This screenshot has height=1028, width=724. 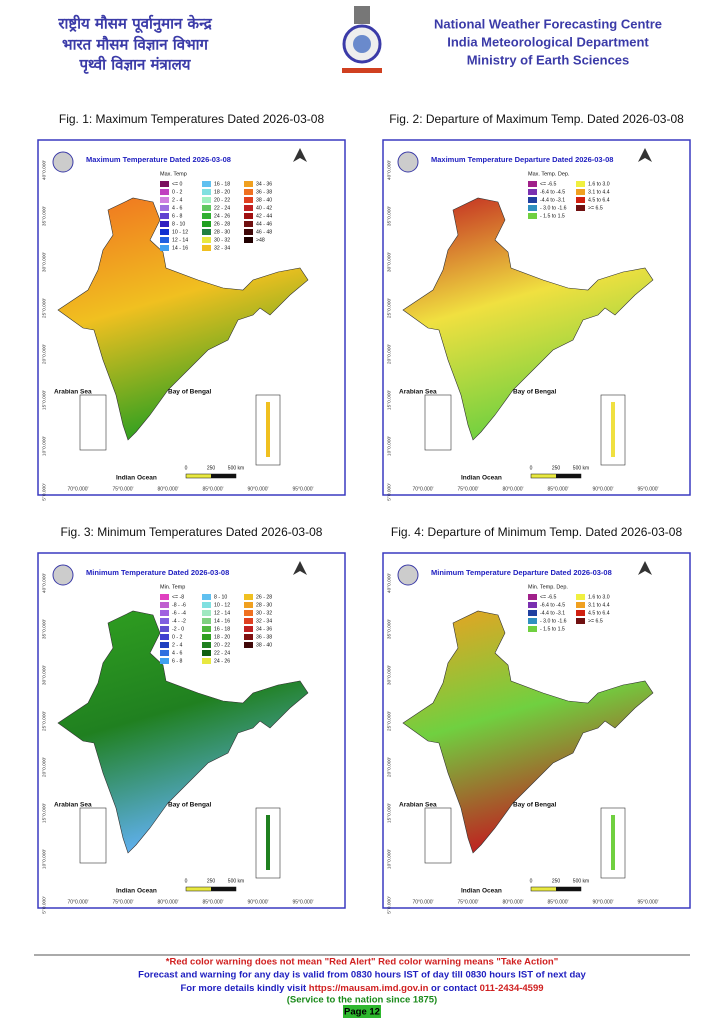 I want to click on lon-tick-label: 90°0.000', so click(x=602, y=902).